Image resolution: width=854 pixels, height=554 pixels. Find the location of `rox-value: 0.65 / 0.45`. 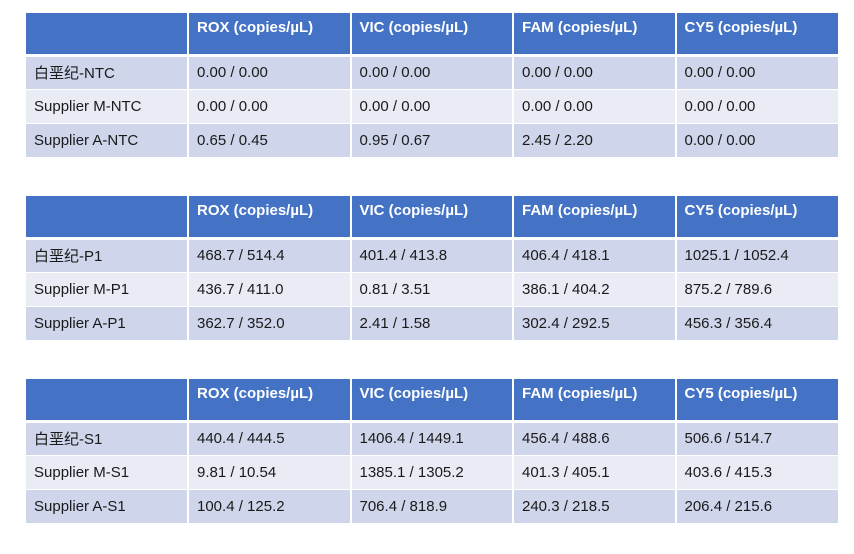

rox-value: 0.65 / 0.45 is located at coordinates (269, 139).